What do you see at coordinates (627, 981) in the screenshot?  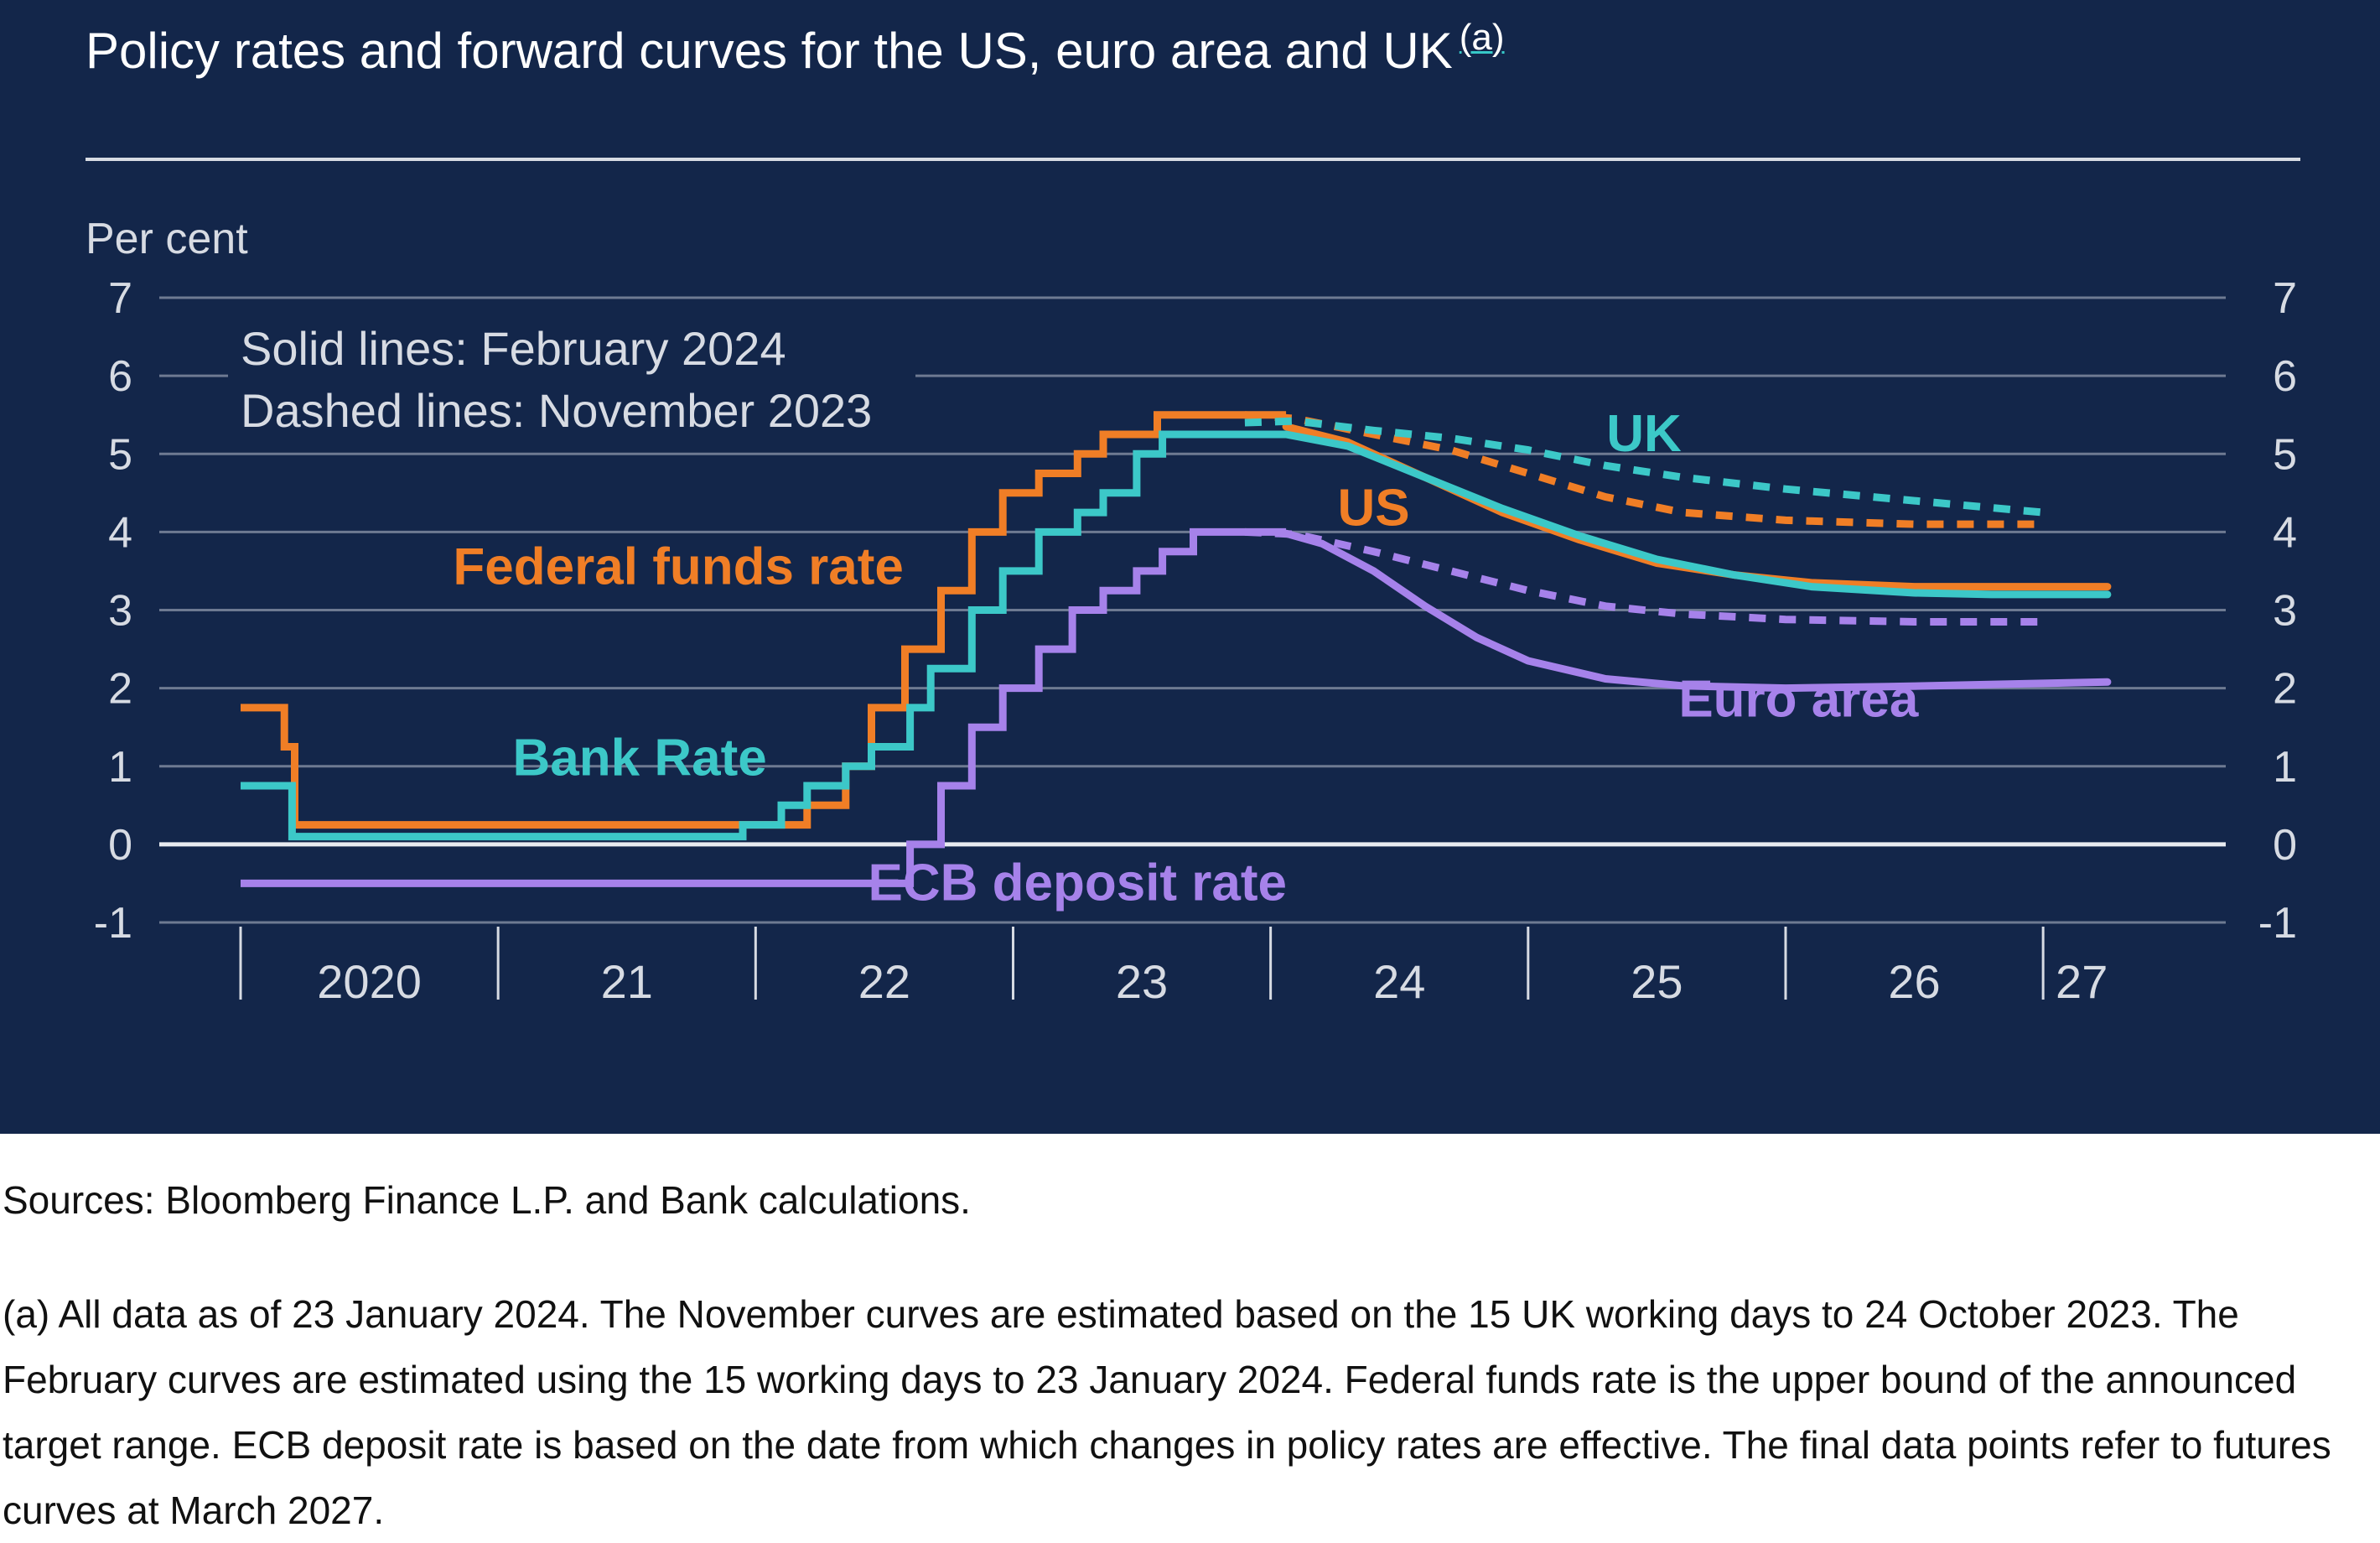 I see `x-tick-label: 21` at bounding box center [627, 981].